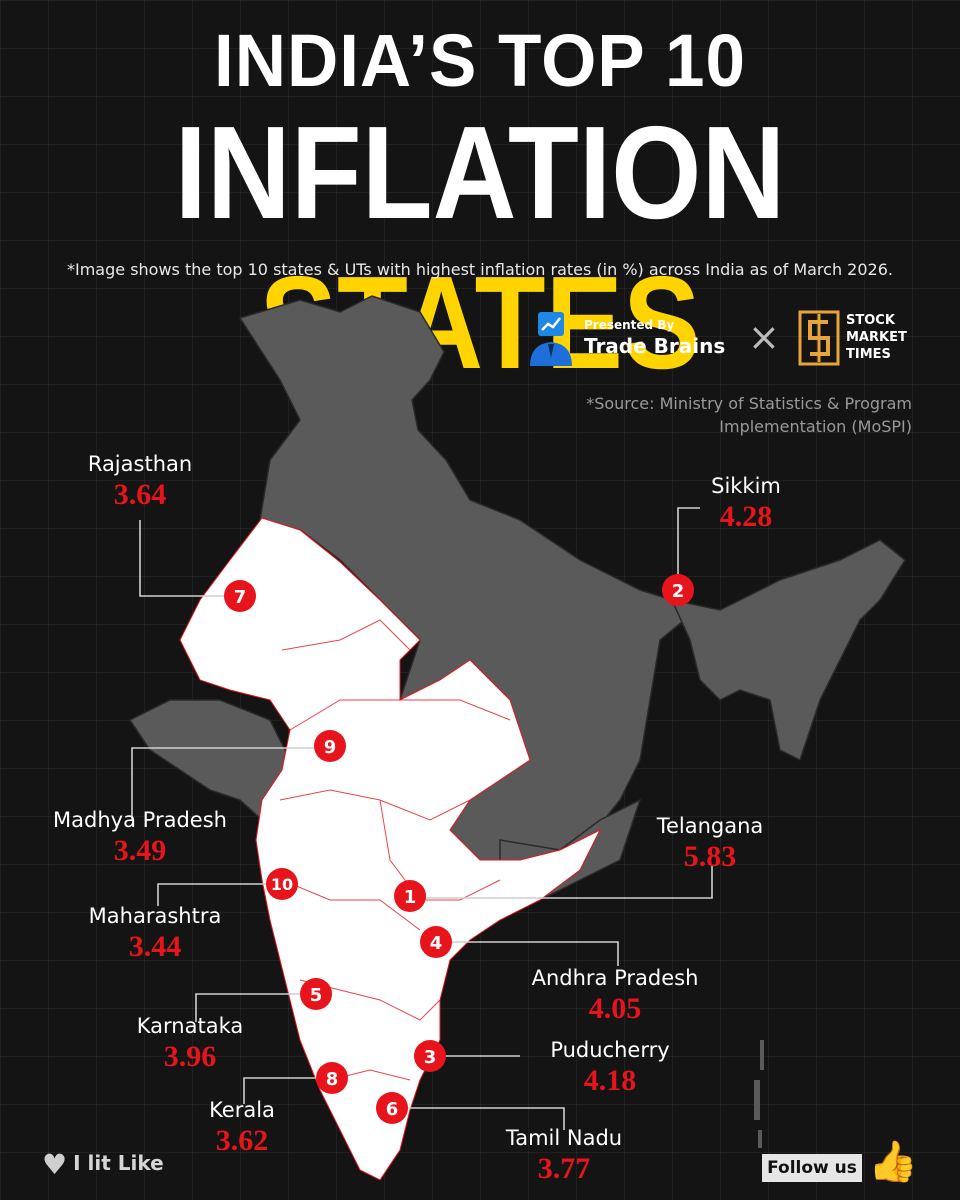 Image resolution: width=960 pixels, height=1200 pixels. I want to click on collab-x-sign: ×, so click(764, 337).